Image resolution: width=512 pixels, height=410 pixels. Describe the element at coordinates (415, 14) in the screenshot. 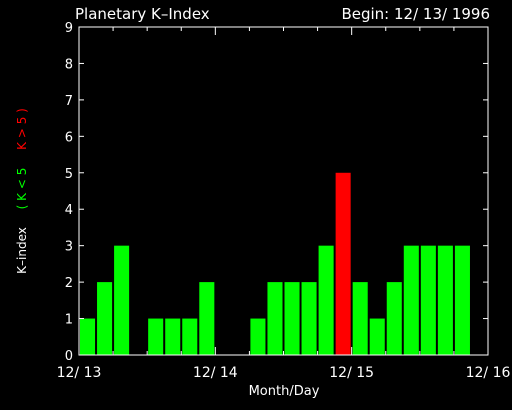

I see `begin-date-label: Begin: 12/ 13/ 1996` at that location.